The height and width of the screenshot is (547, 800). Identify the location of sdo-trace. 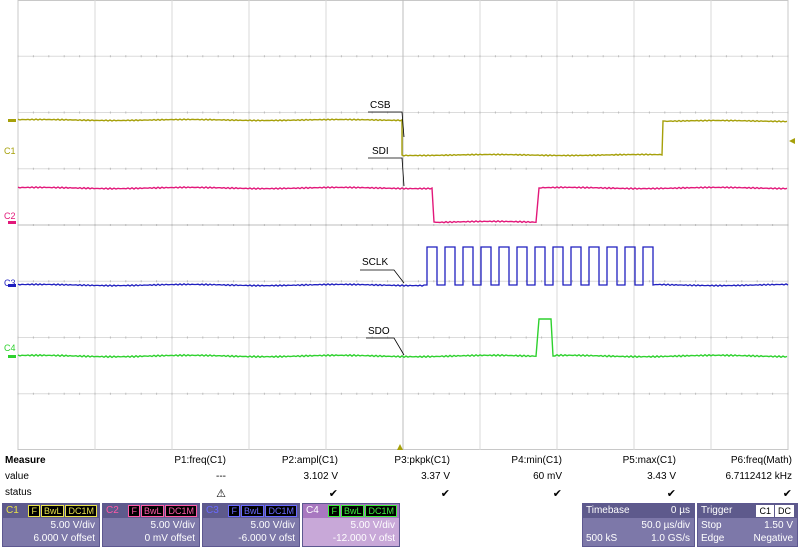
(402, 338).